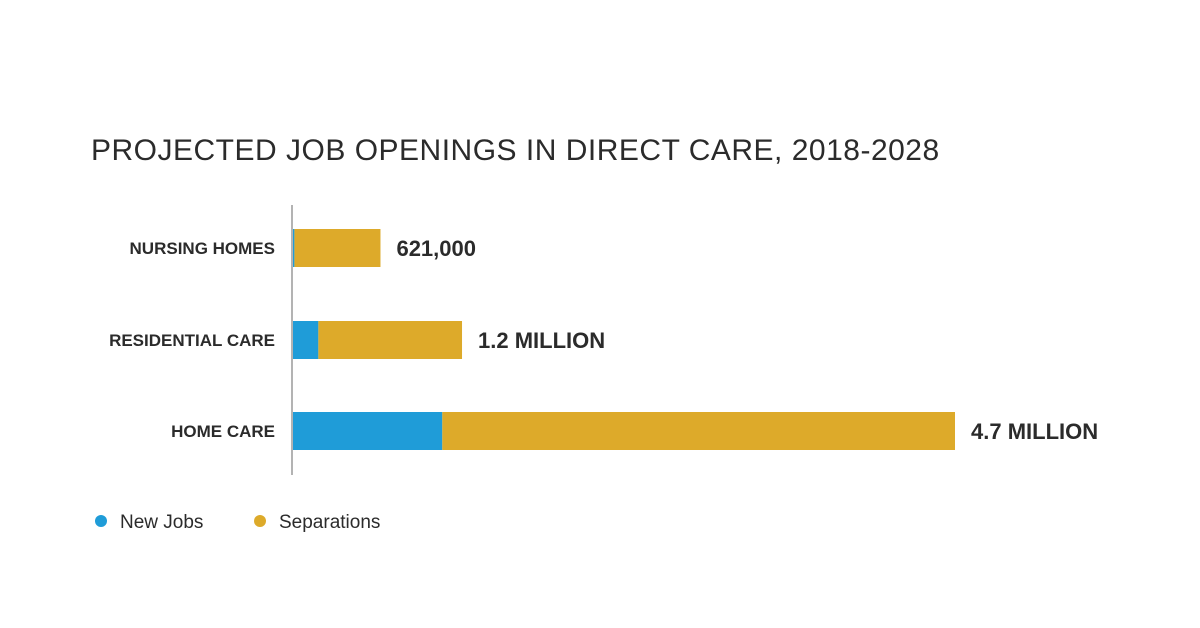  Describe the element at coordinates (101, 521) in the screenshot. I see `legend-swatch-new-jobs` at that location.